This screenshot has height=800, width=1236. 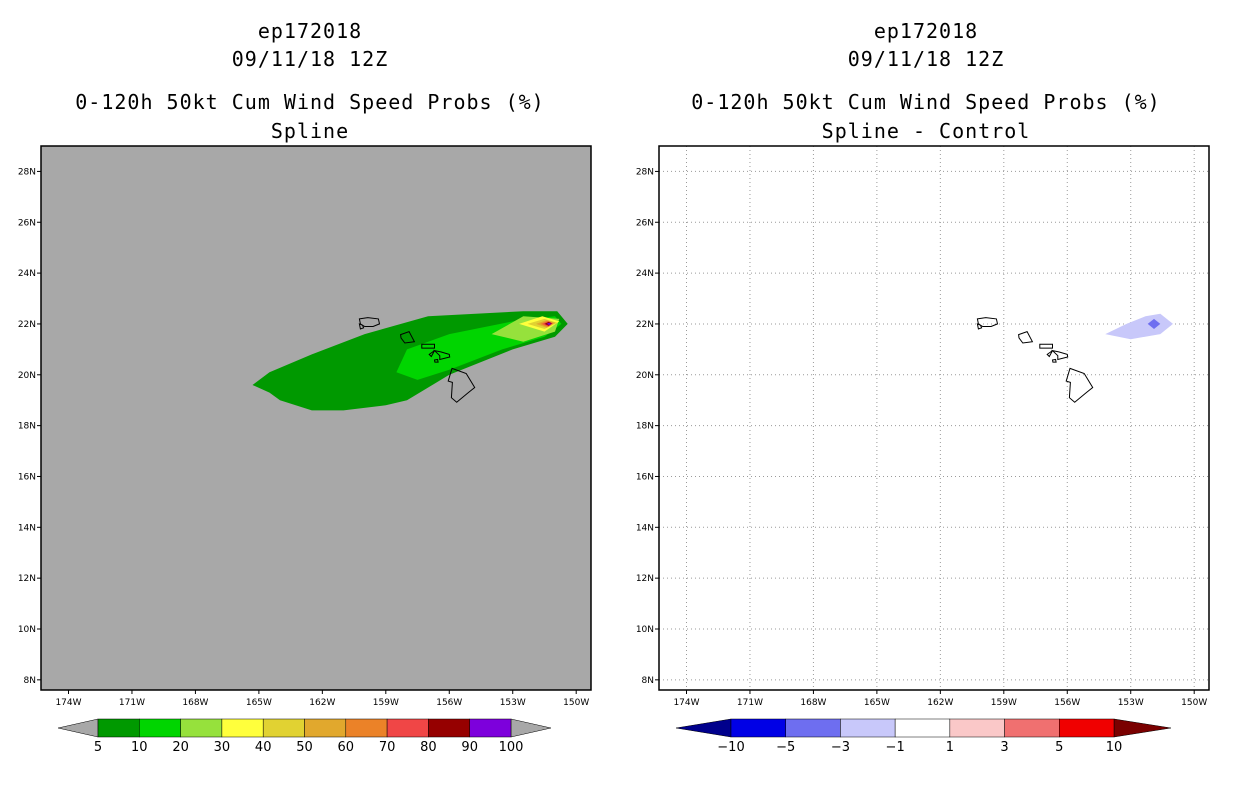 What do you see at coordinates (1139, 326) in the screenshot?
I see `contour--3 to -1` at bounding box center [1139, 326].